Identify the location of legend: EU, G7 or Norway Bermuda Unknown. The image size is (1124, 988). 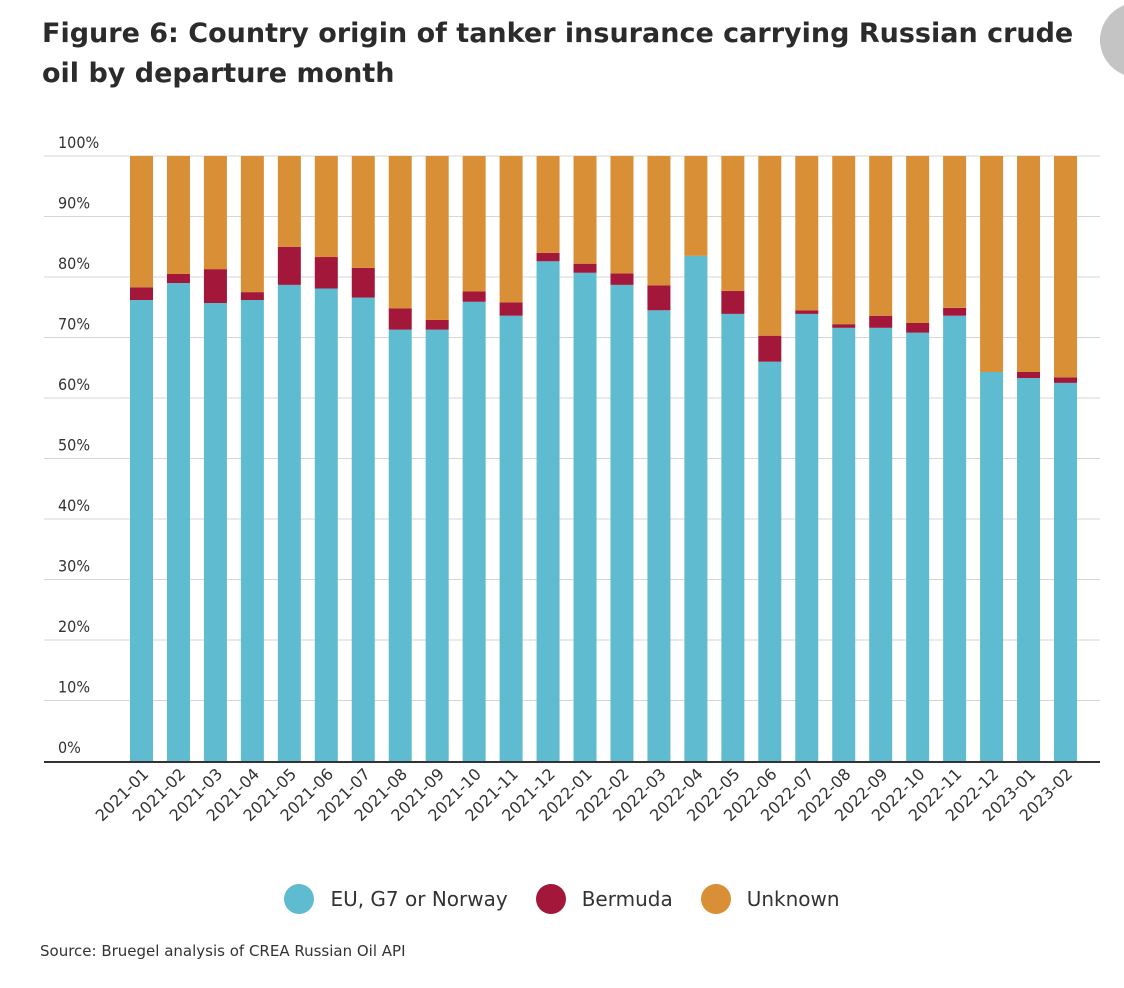
(562, 899).